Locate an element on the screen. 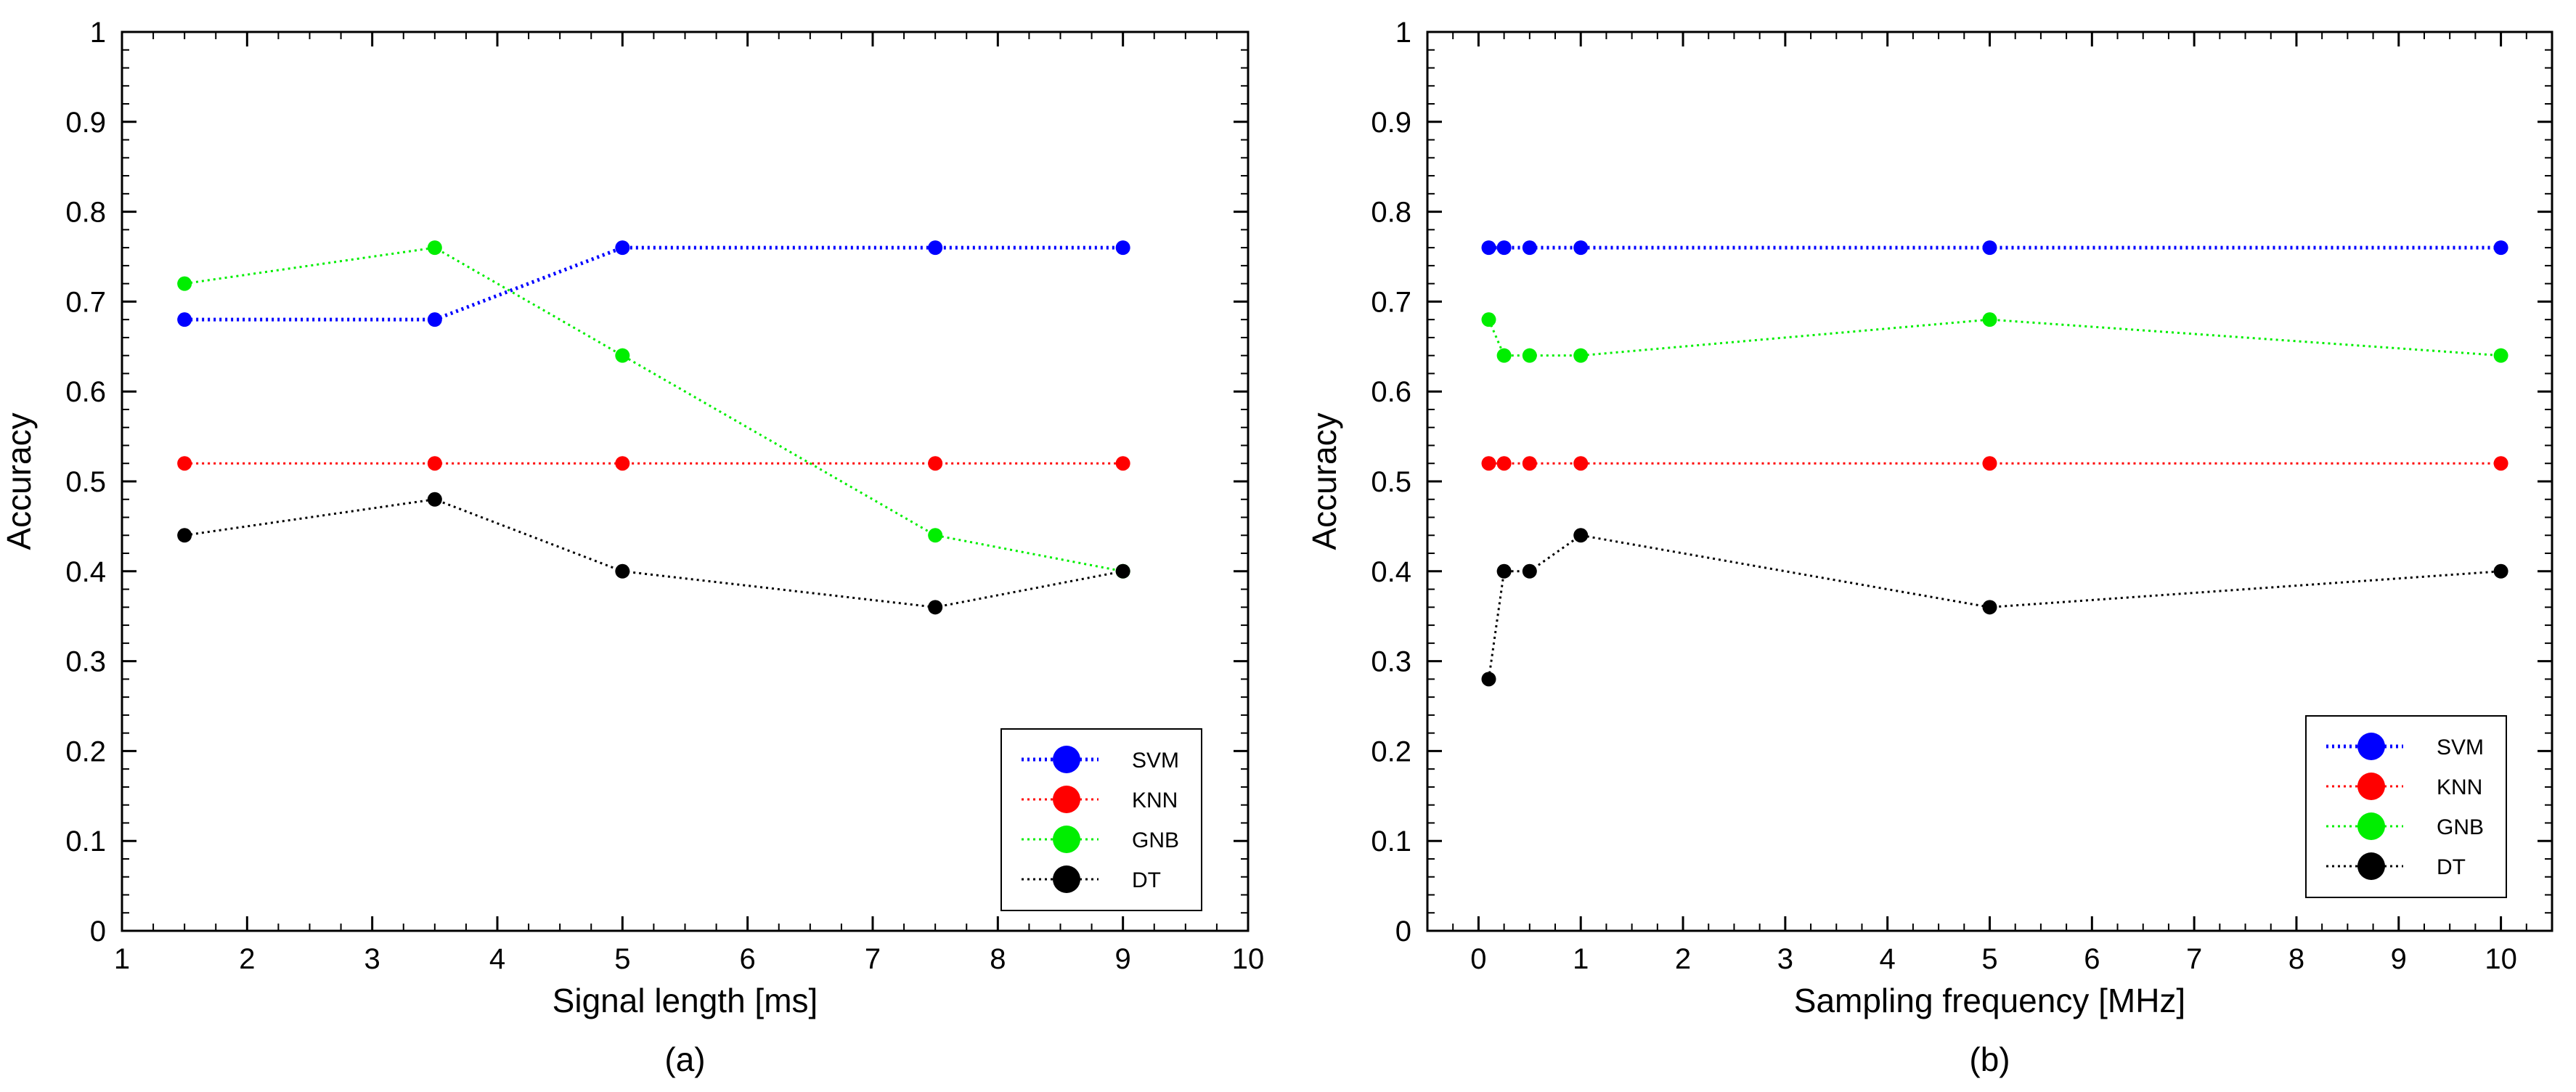 The width and height of the screenshot is (2576, 1092). y-tick-label: 0.4 is located at coordinates (1391, 572).